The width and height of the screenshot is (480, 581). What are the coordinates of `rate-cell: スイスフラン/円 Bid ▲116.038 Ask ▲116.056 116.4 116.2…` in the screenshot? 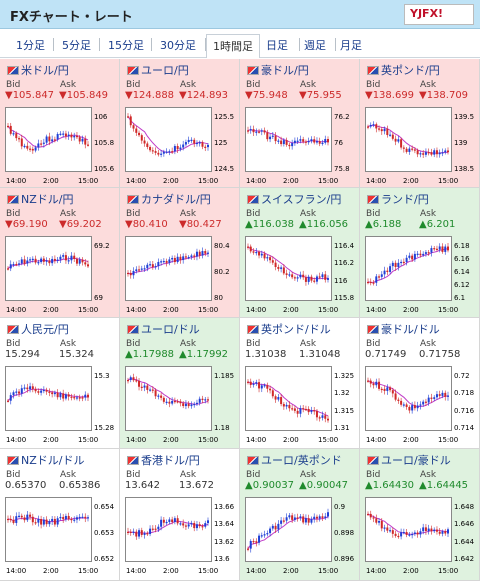 It's located at (300, 253).